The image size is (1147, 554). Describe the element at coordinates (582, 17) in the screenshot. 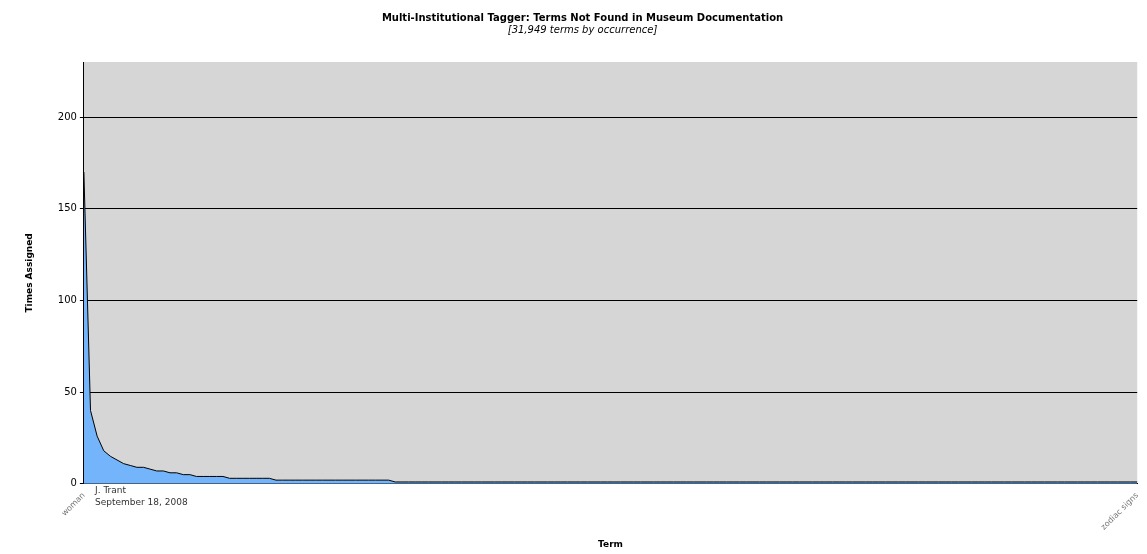

I see `chart-title: Multi-Institutional Tagger: Terms Not Found in Museum Documentation` at that location.